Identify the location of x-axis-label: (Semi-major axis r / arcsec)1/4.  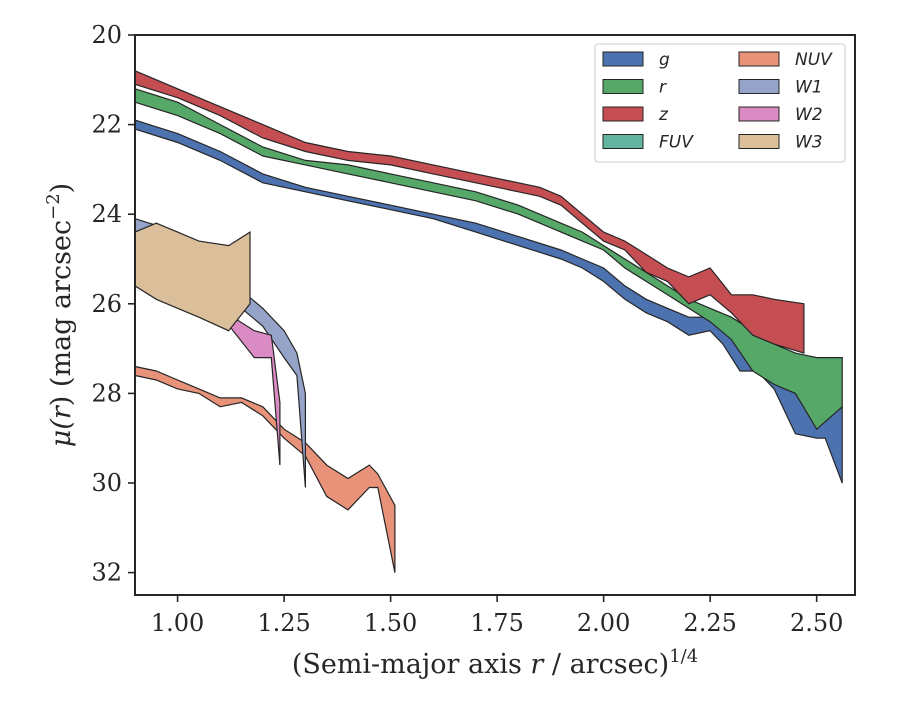
(495, 663).